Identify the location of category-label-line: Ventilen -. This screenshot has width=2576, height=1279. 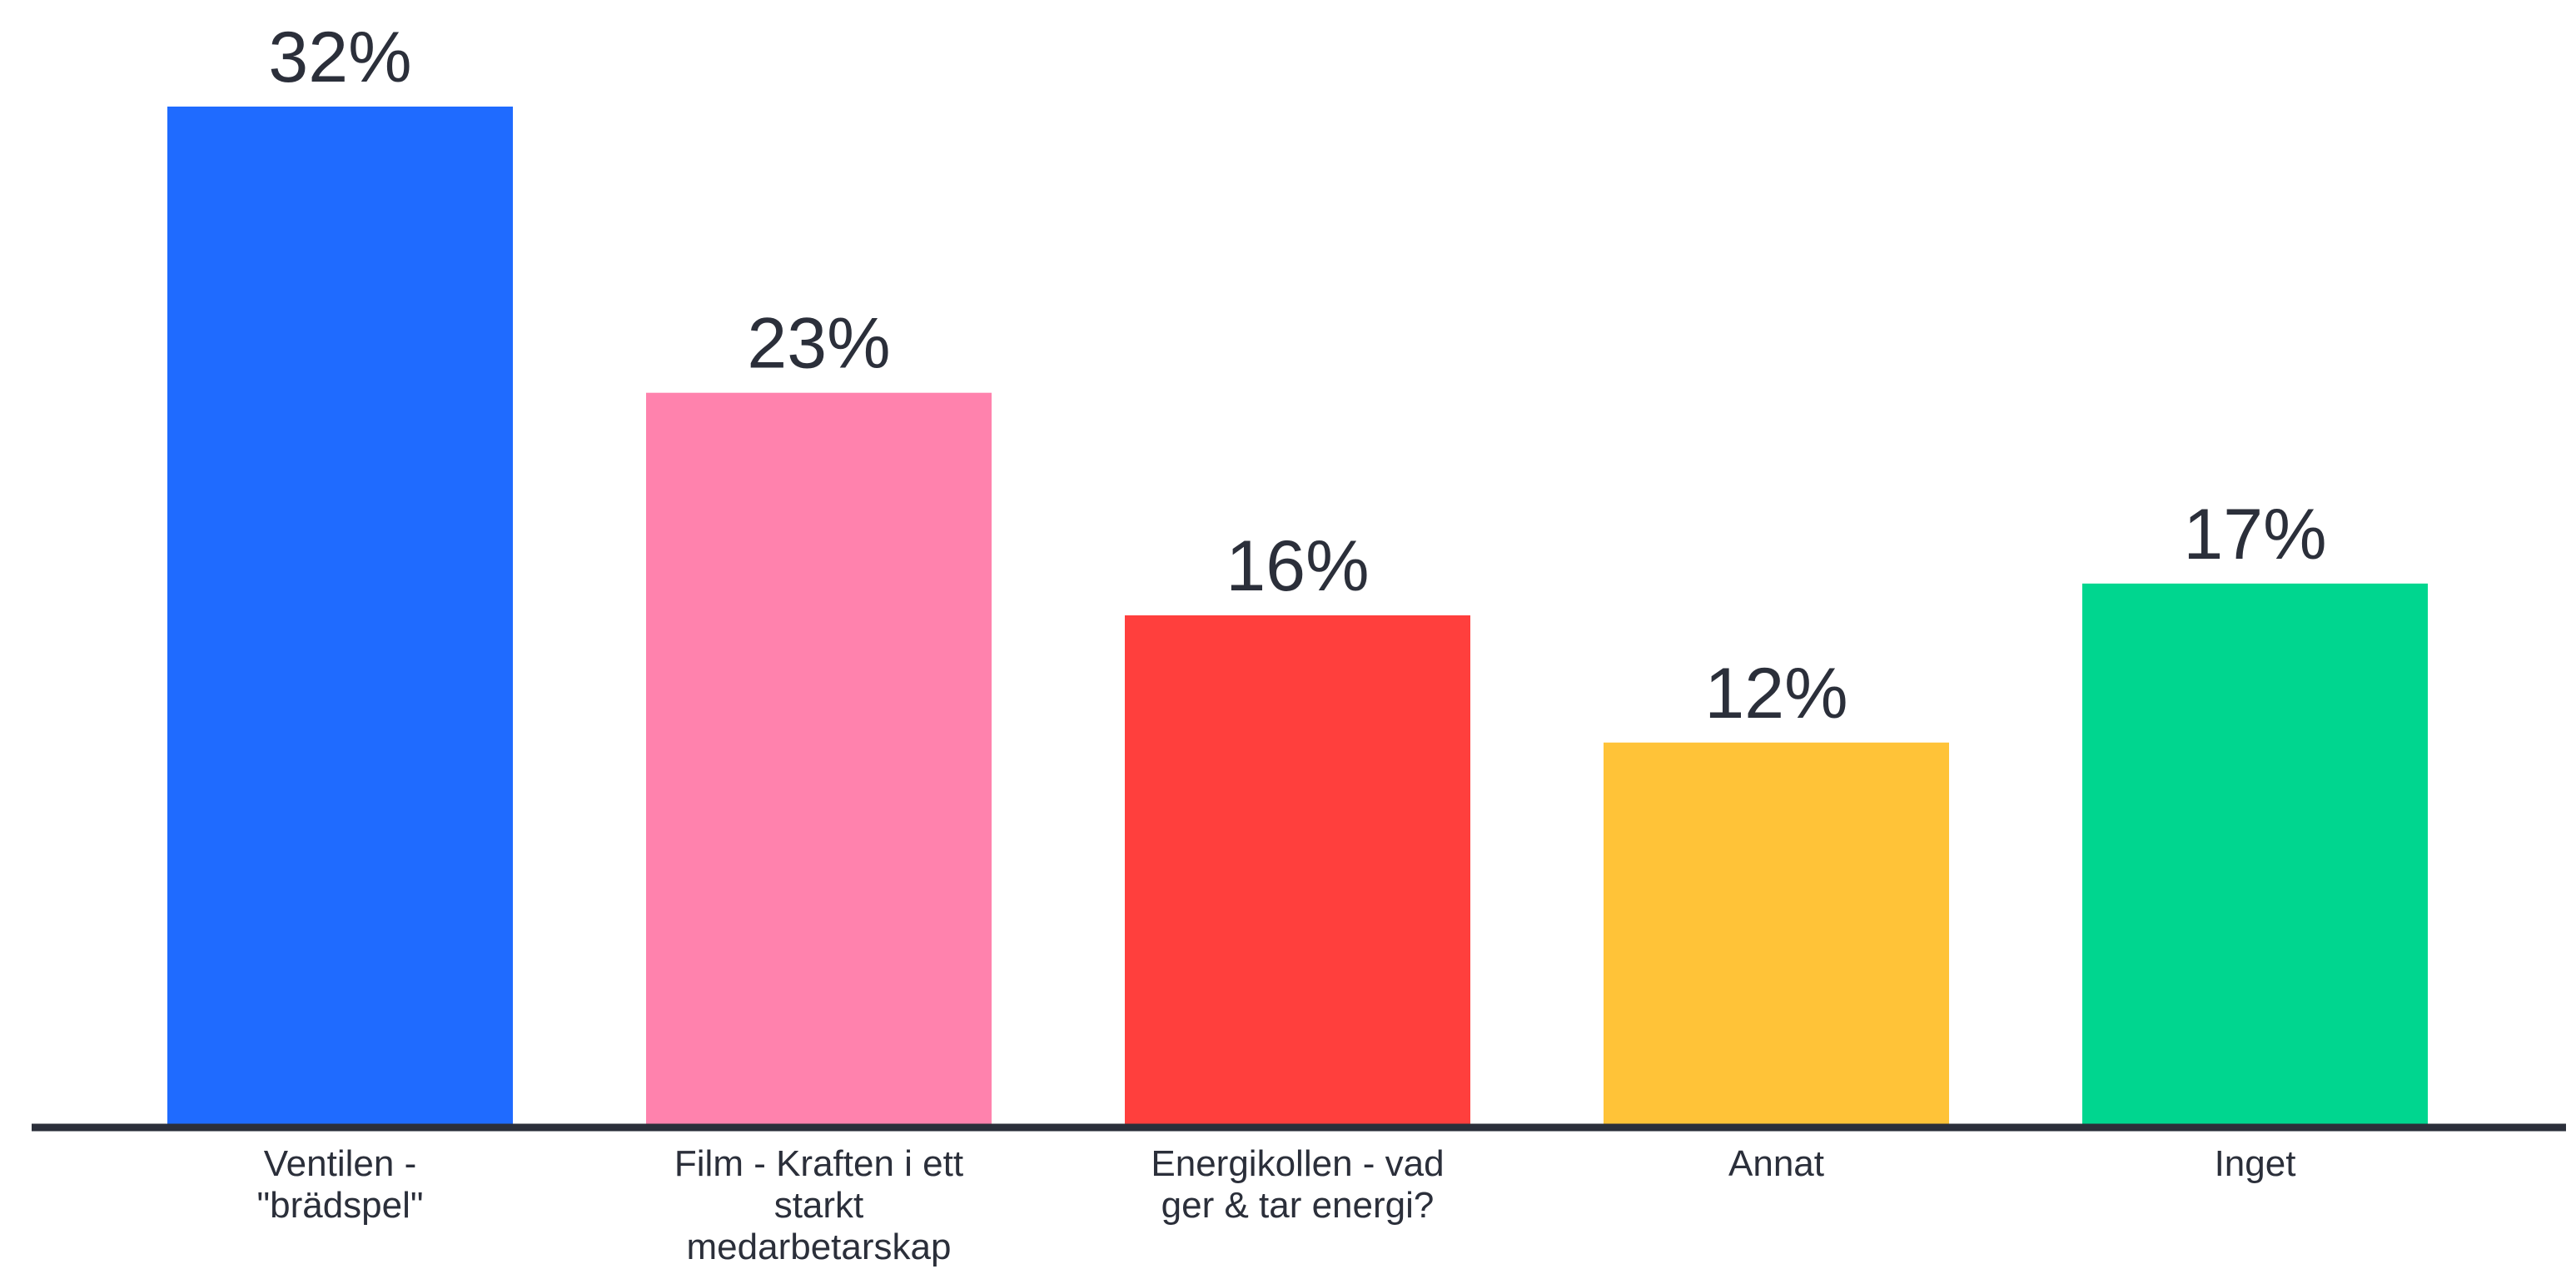
(340, 1163).